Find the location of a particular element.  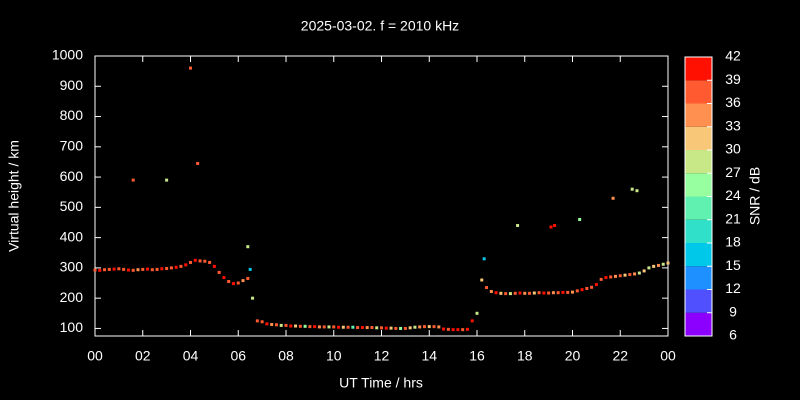

x-tick-label: 04 is located at coordinates (191, 356).